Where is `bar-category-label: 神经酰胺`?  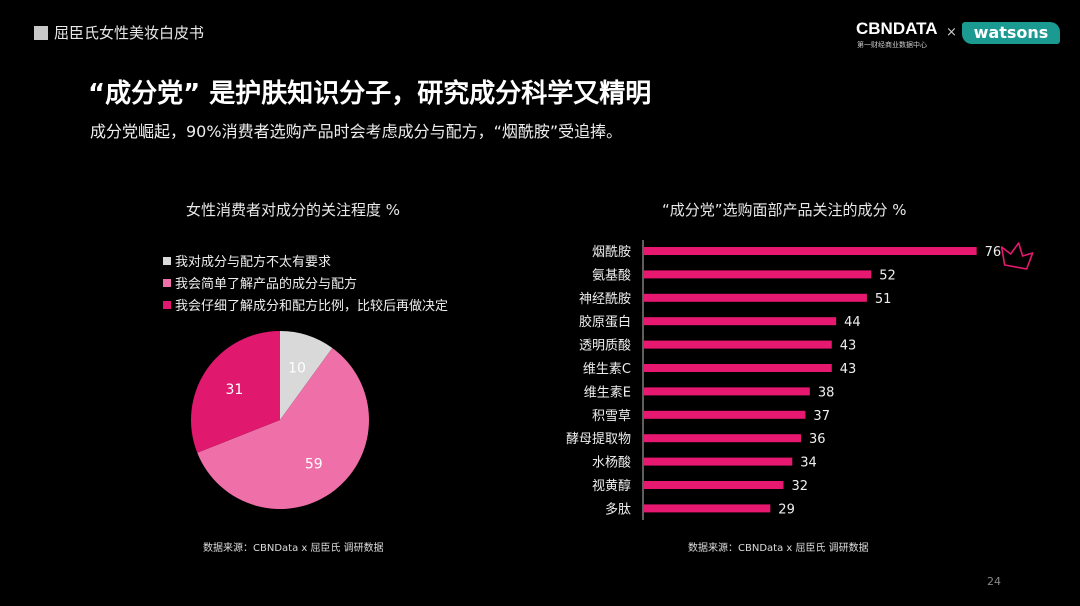
bar-category-label: 神经酰胺 is located at coordinates (605, 299).